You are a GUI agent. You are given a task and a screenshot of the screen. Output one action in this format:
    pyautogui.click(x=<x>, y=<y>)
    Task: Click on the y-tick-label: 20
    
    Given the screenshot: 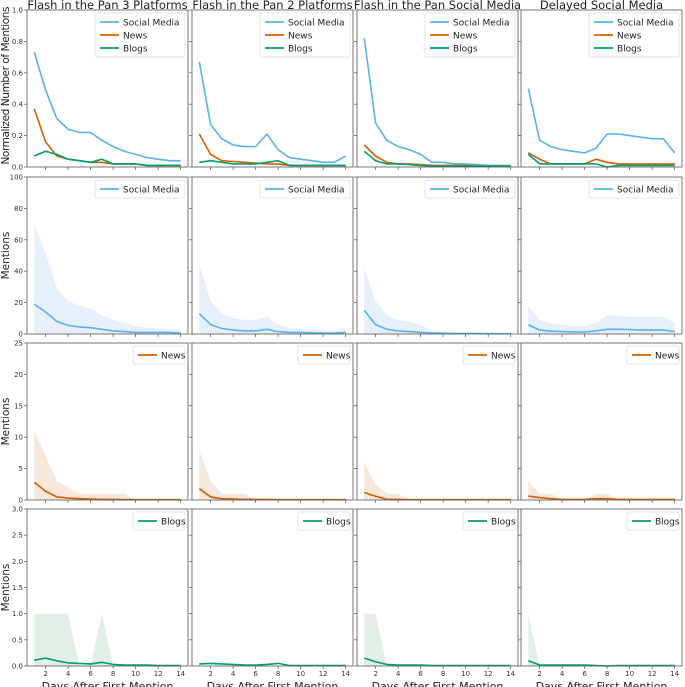 What is the action you would take?
    pyautogui.click(x=18, y=375)
    